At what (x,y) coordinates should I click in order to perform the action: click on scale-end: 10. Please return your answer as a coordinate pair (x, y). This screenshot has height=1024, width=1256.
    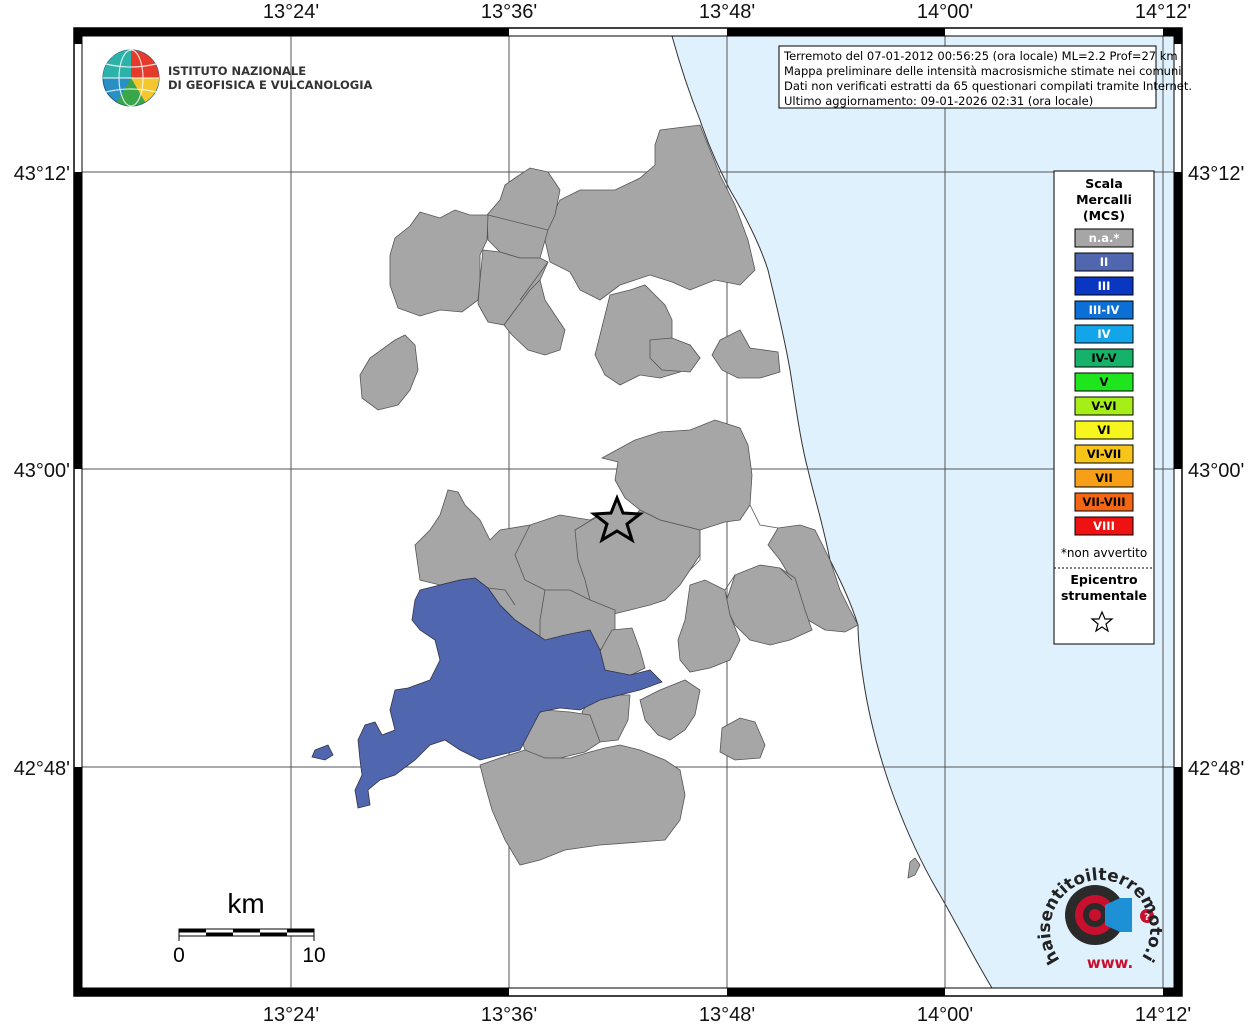
    Looking at the image, I should click on (313, 955).